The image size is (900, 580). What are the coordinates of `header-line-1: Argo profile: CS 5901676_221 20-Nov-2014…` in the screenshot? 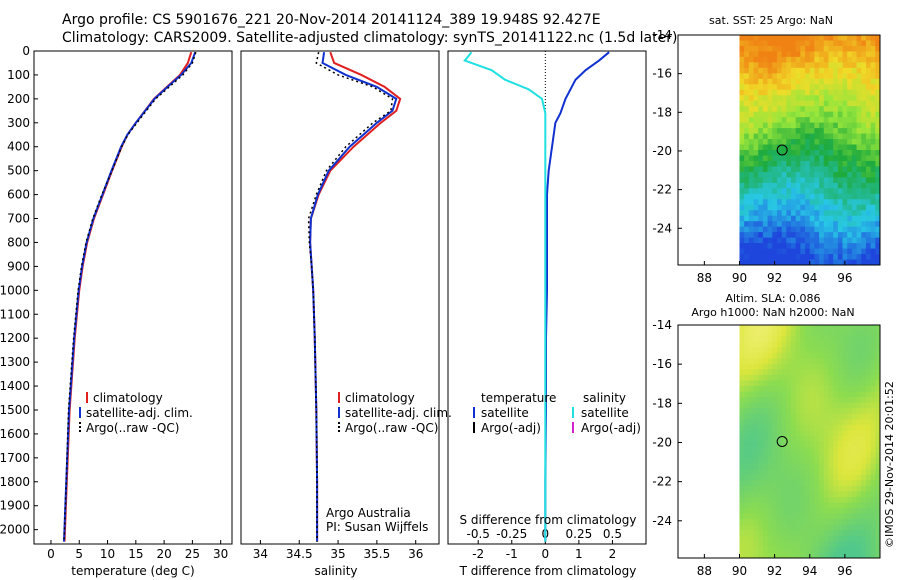 It's located at (331, 20).